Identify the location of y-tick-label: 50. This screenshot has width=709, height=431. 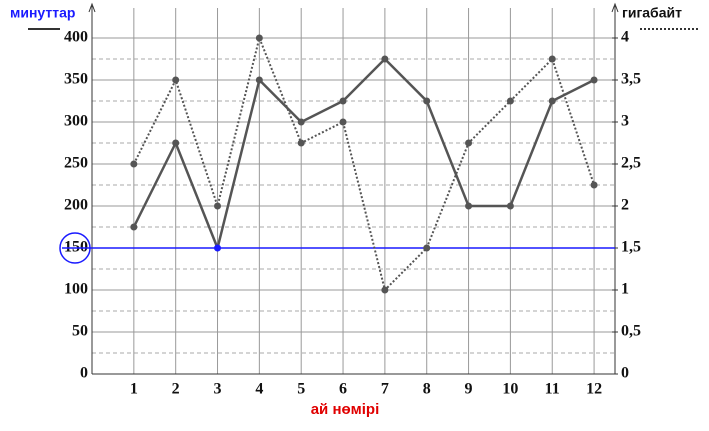
(80, 331).